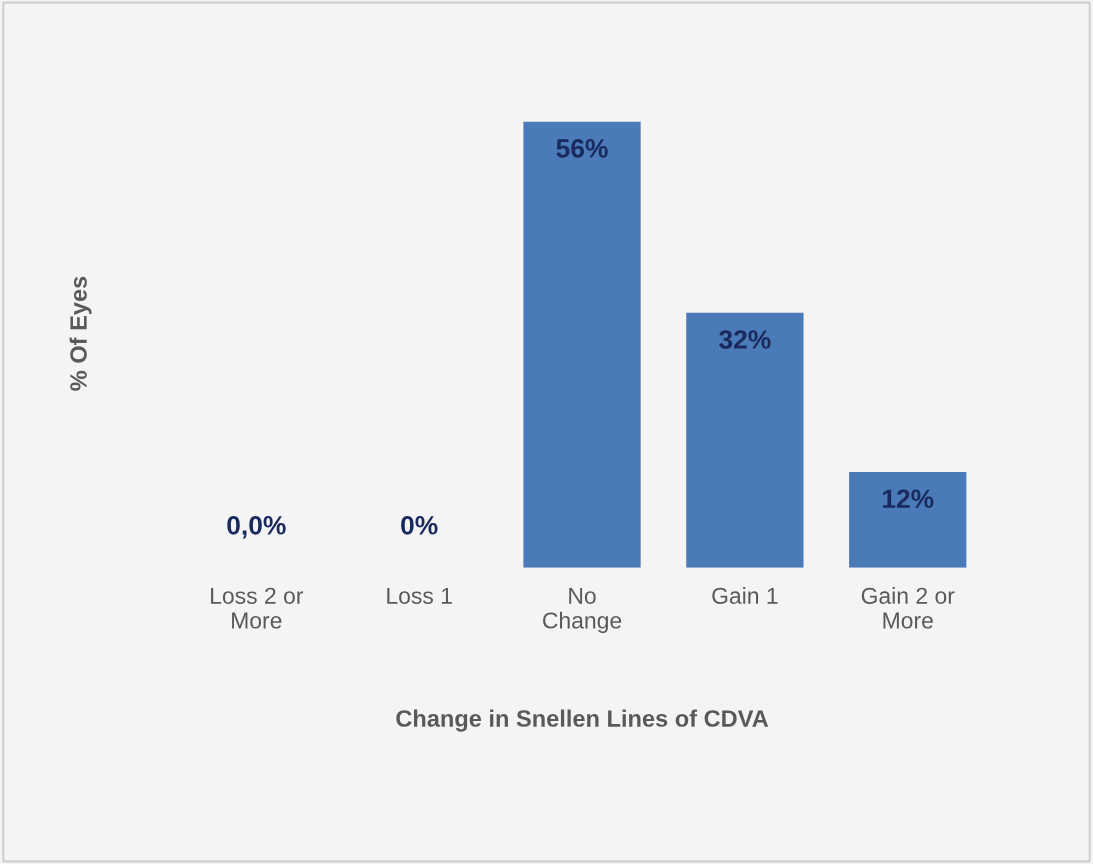 The width and height of the screenshot is (1093, 864). Describe the element at coordinates (908, 608) in the screenshot. I see `x-tick-label: Gain 2 or More` at that location.